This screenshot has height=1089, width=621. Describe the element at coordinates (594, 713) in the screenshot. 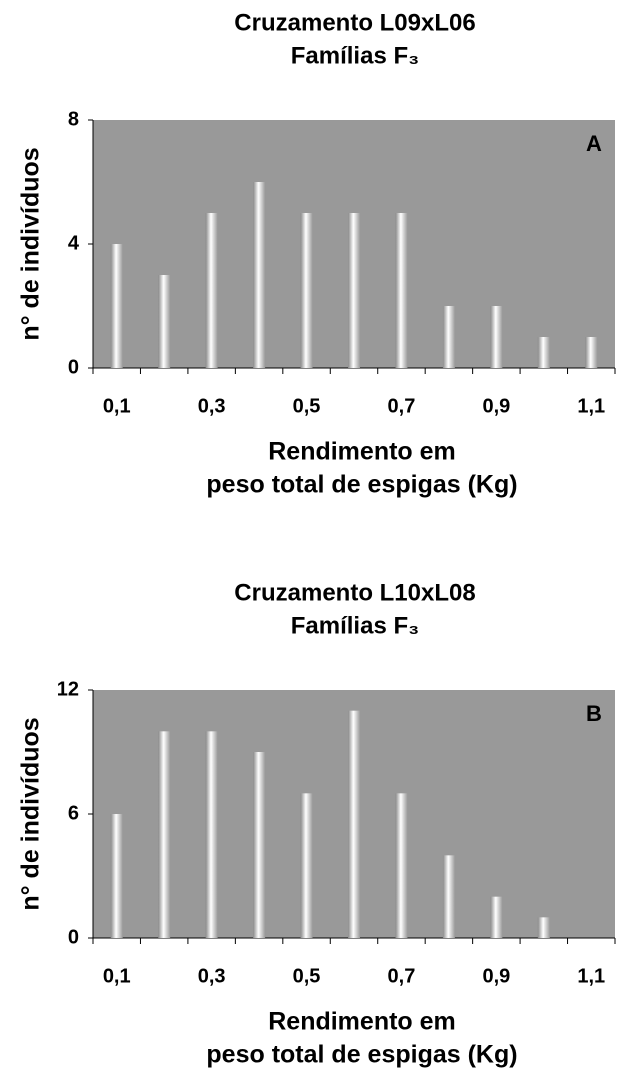

I see `panel-label: B` at that location.